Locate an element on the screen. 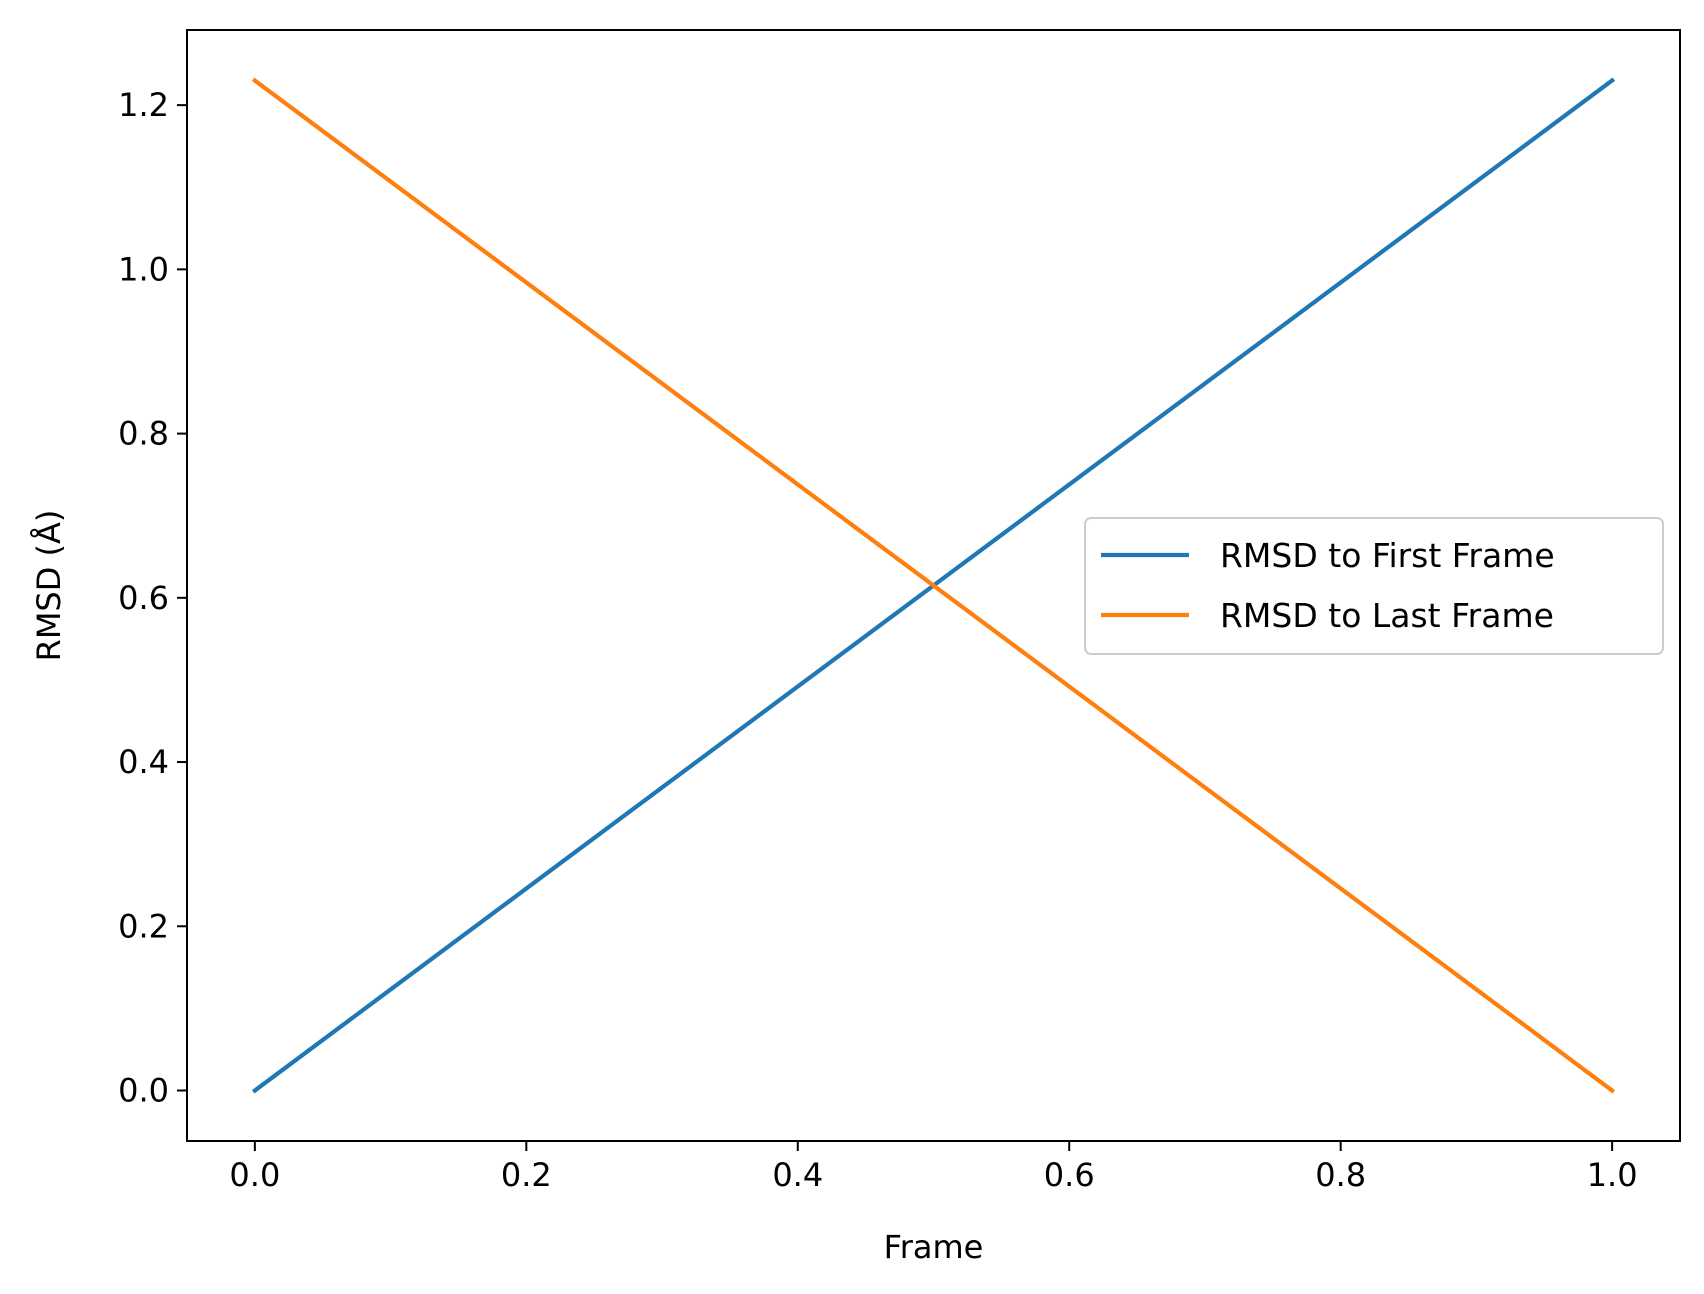 The width and height of the screenshot is (1704, 1294). x-axis-ticks: 0.0 0.2 0.4 0.6 0.8 1.0 is located at coordinates (933, 1167).